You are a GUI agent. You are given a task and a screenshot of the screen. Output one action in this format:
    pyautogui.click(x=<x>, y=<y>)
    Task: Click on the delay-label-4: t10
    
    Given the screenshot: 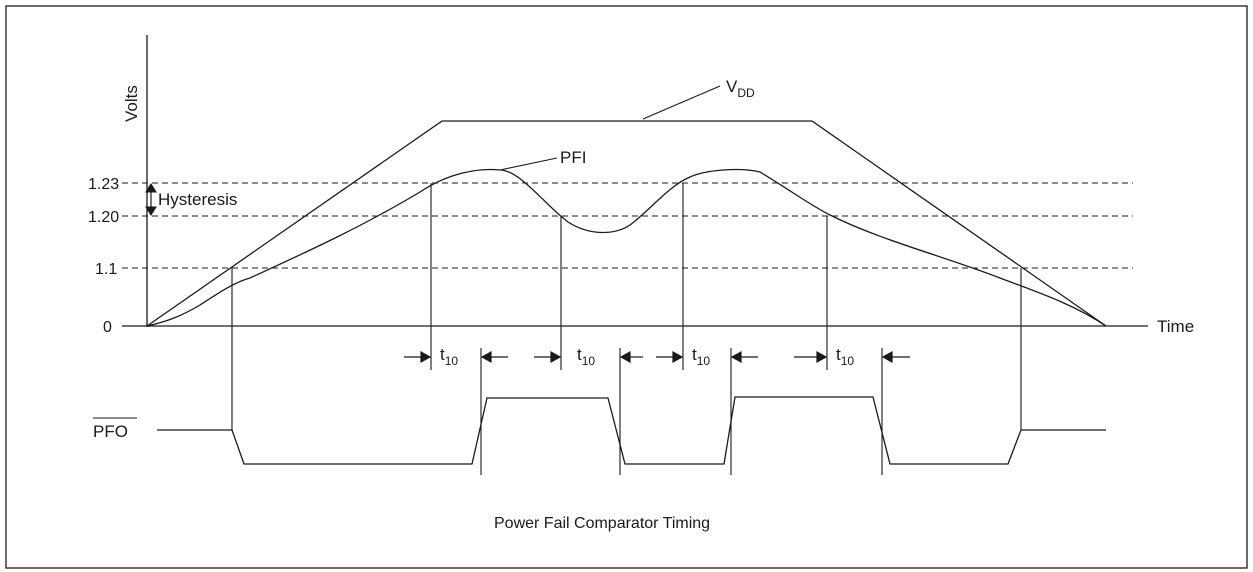 What is the action you would take?
    pyautogui.click(x=845, y=356)
    